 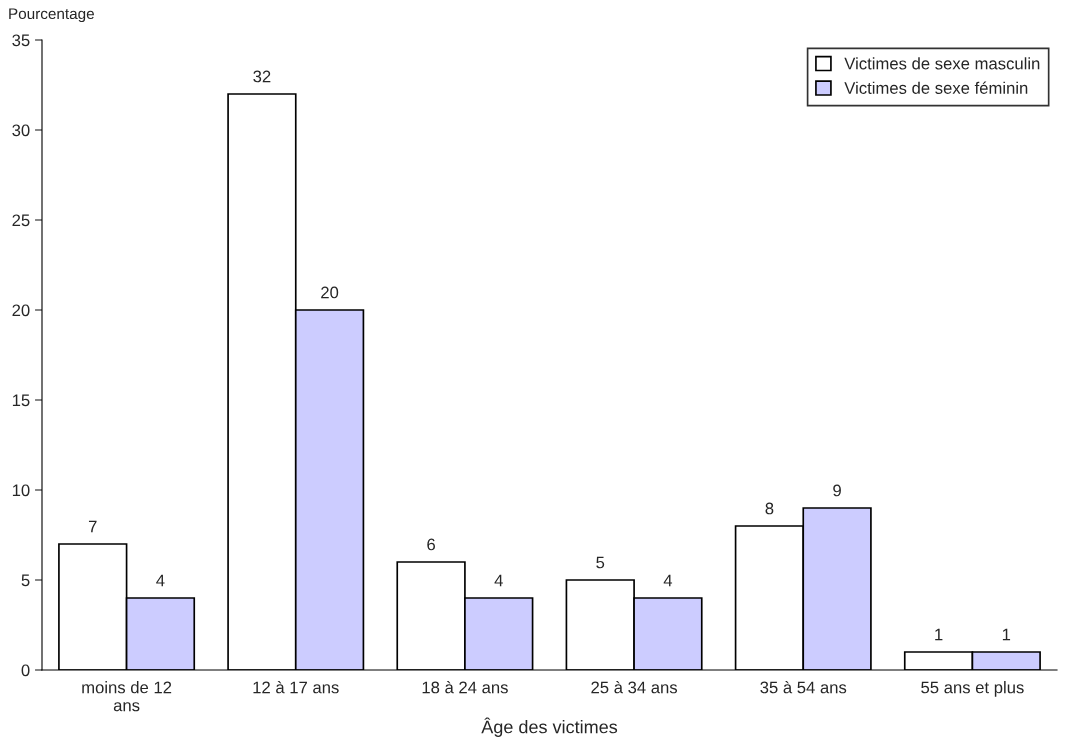 What do you see at coordinates (465, 687) in the screenshot?
I see `x-tick-label: 18 à 24 ans` at bounding box center [465, 687].